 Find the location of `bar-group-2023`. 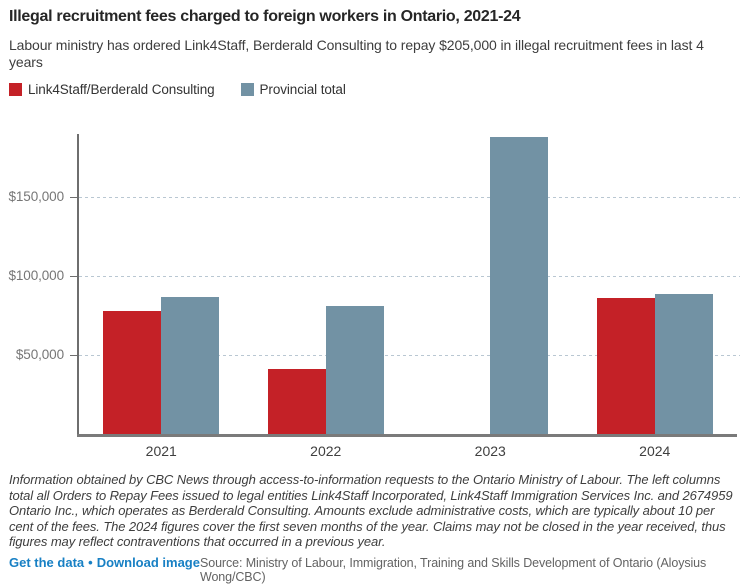

bar-group-2023 is located at coordinates (490, 284).